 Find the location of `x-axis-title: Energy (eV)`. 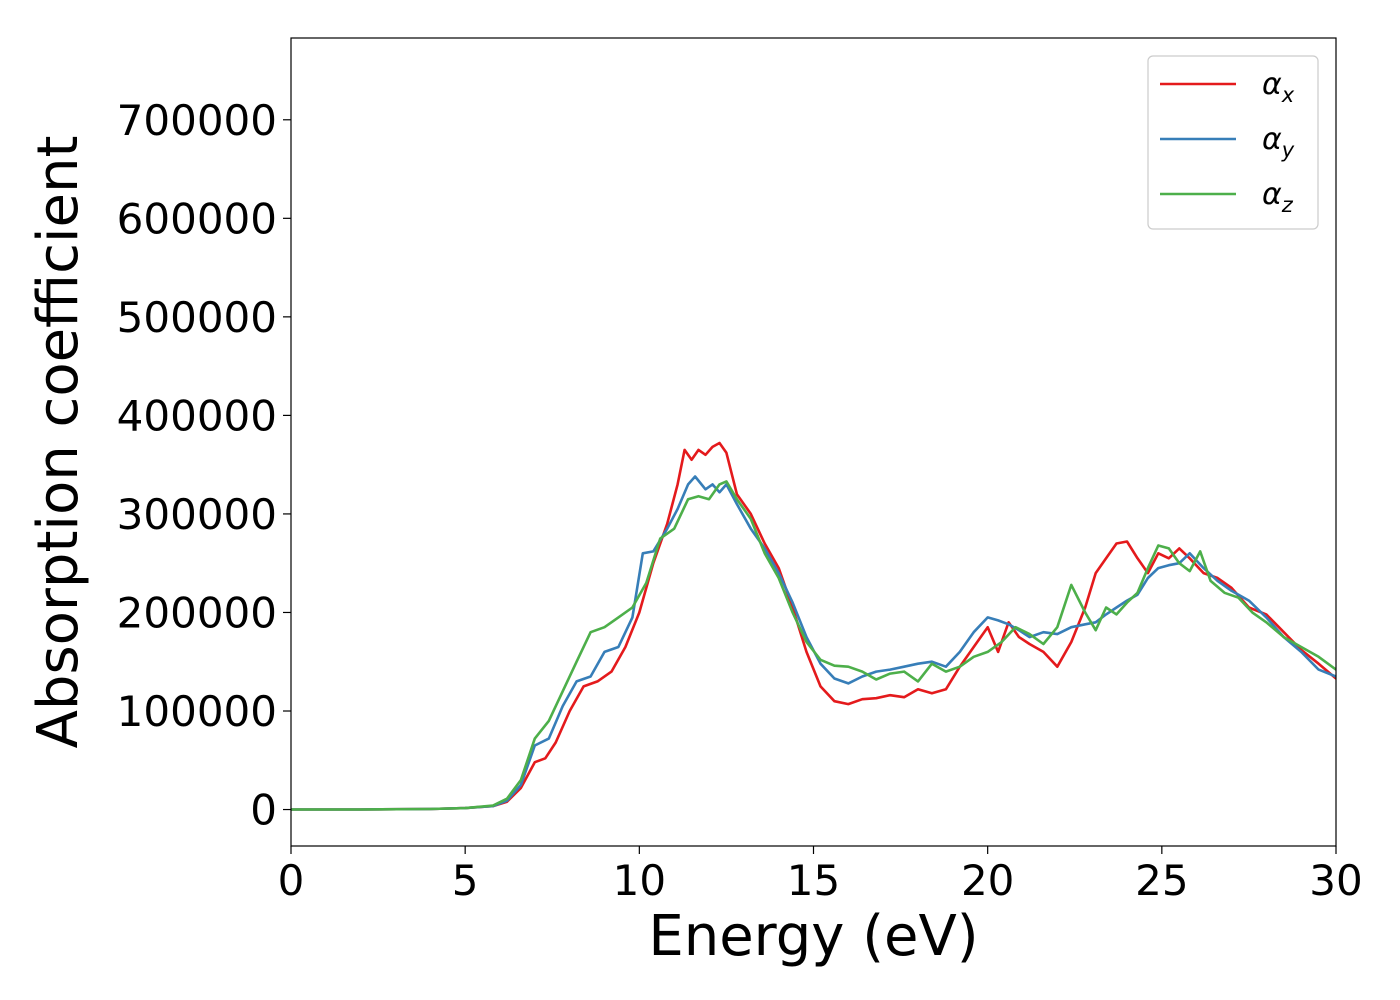

x-axis-title: Energy (eV) is located at coordinates (813, 936).